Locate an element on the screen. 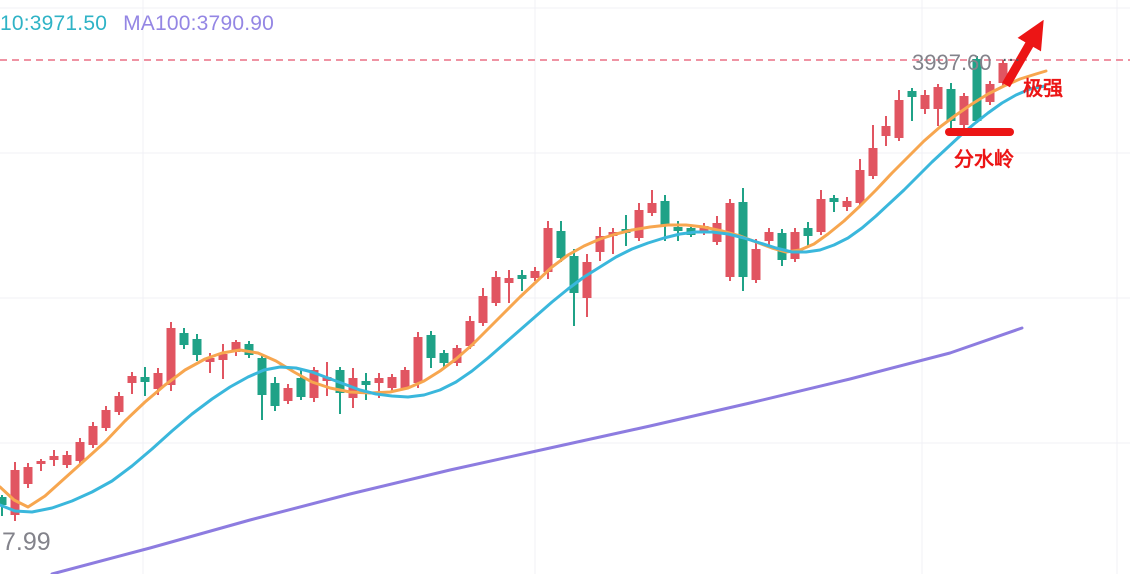  annotation-extremely-strong: 极强 is located at coordinates (1043, 89).